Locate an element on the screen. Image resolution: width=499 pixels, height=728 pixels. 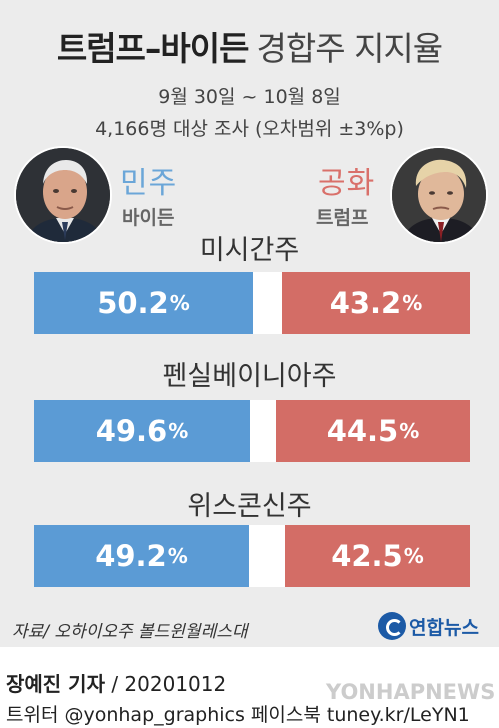
bar-dem: 49.6% is located at coordinates (142, 431).